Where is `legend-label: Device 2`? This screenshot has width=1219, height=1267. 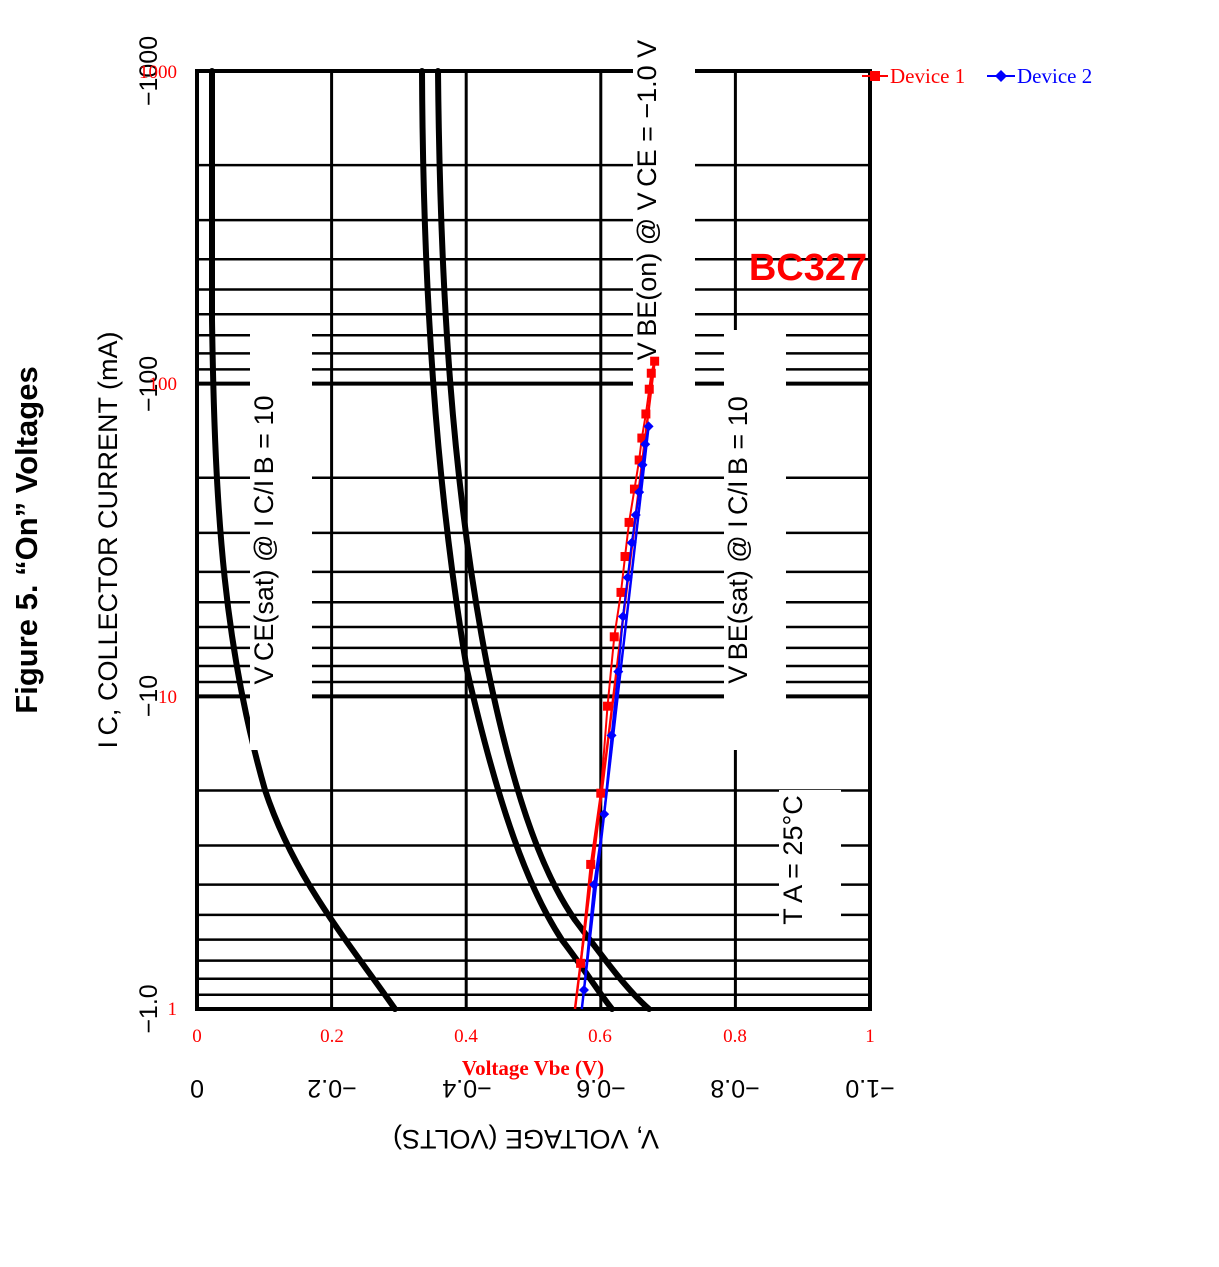
legend-label: Device 2 is located at coordinates (1054, 76).